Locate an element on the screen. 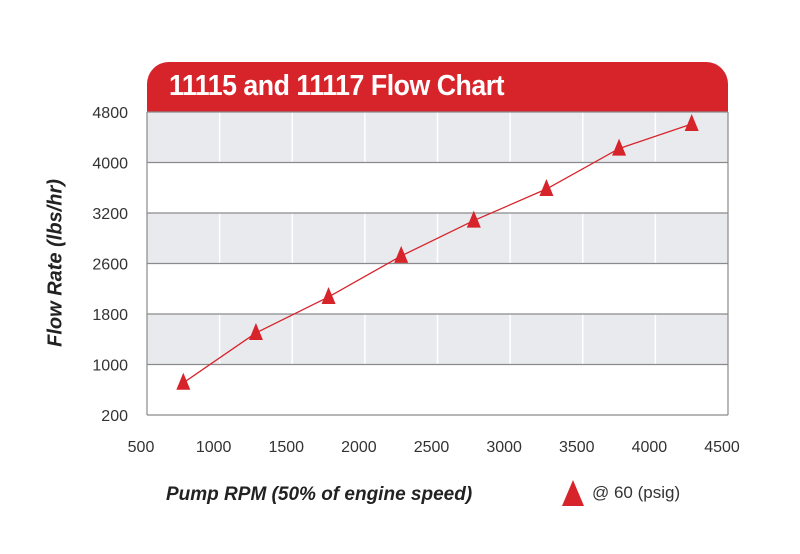 The height and width of the screenshot is (554, 800). x-tick-label: 2000 is located at coordinates (359, 447).